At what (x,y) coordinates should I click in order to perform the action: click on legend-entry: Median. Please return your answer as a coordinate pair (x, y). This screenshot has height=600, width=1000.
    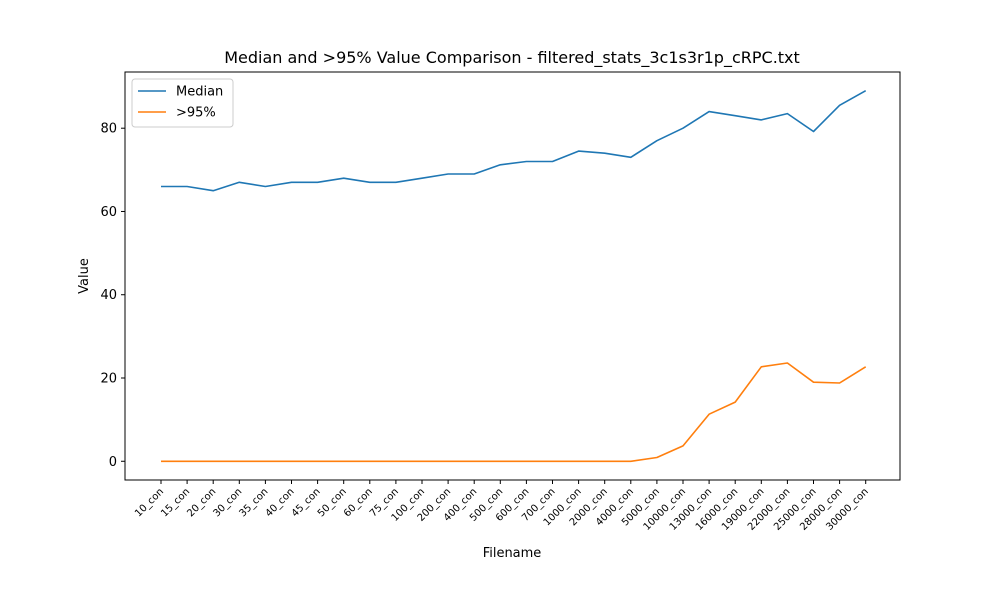
    Looking at the image, I should click on (199, 92).